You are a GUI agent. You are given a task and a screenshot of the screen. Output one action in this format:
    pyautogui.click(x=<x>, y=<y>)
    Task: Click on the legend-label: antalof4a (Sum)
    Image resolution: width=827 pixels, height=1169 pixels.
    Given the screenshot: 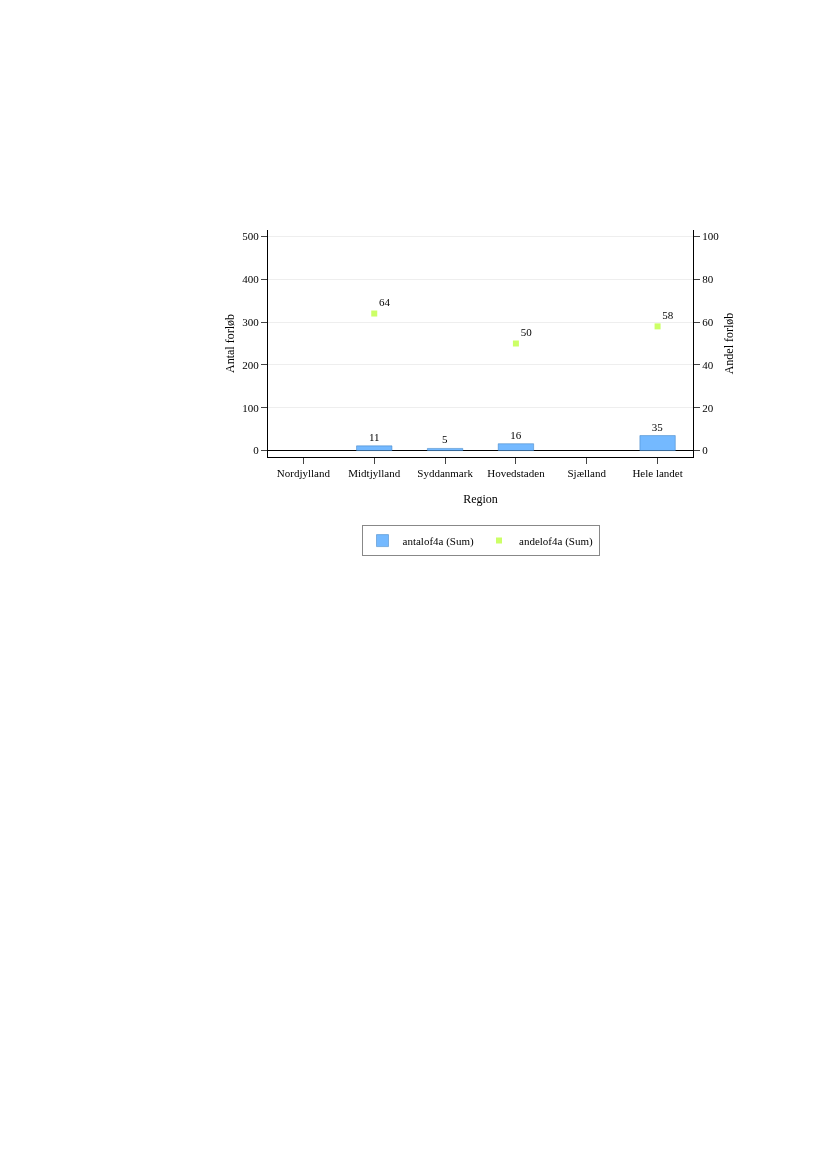 What is the action you would take?
    pyautogui.click(x=438, y=541)
    